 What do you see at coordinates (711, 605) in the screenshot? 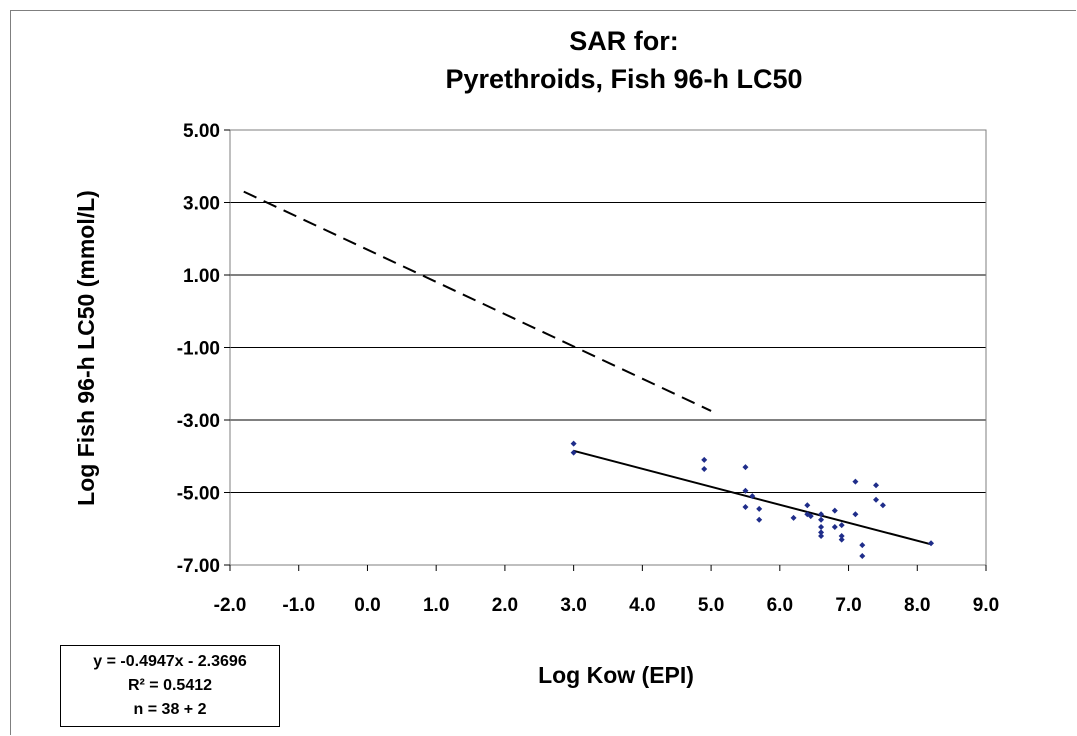
I see `x-tick-label: 5.0` at bounding box center [711, 605].